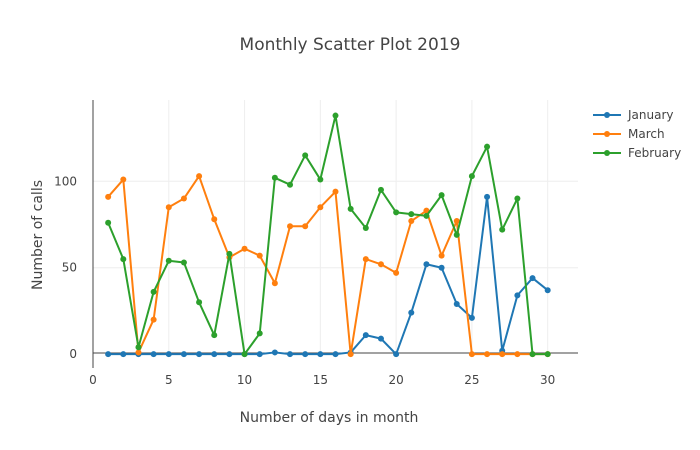 The height and width of the screenshot is (450, 700). I want to click on legend-label-february: February, so click(654, 153).